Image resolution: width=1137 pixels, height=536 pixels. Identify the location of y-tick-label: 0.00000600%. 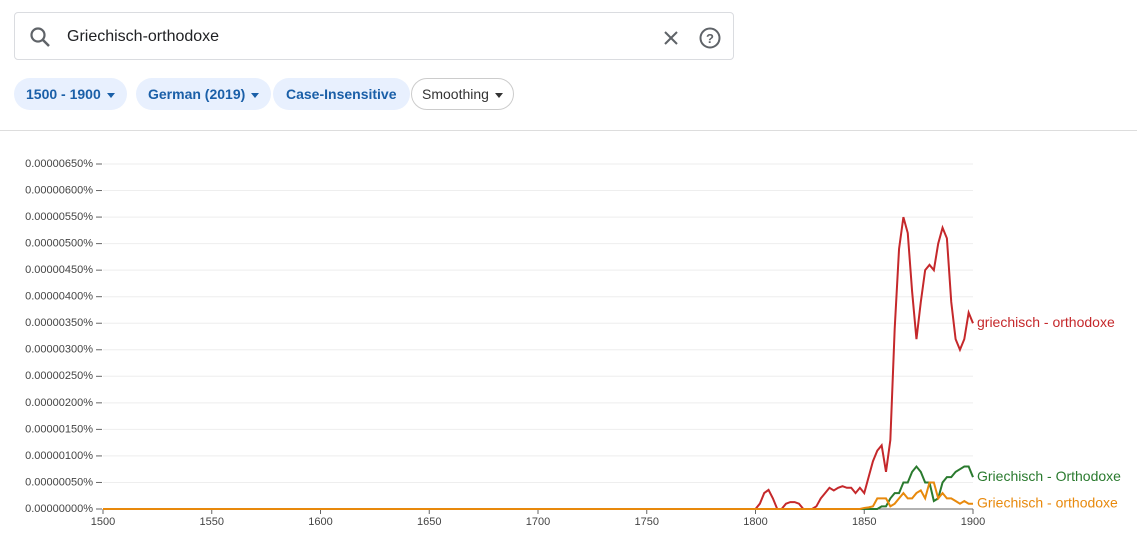
(59, 190).